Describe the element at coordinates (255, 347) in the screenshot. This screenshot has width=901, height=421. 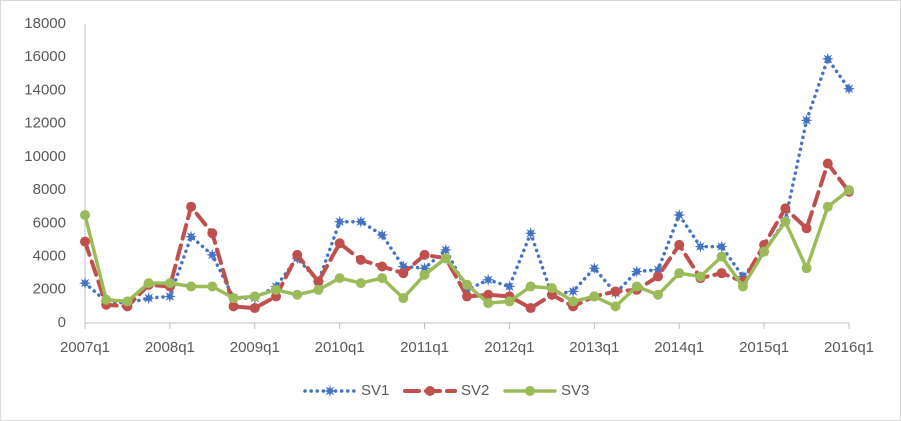
I see `x-tick-label: 2009q1` at that location.